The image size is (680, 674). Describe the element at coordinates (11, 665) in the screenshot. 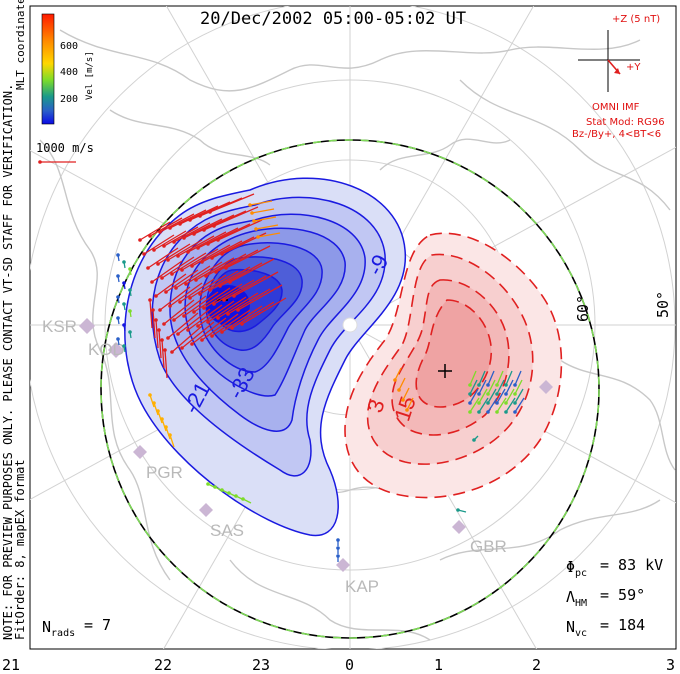

I see `mlt-tick-21: 21` at that location.